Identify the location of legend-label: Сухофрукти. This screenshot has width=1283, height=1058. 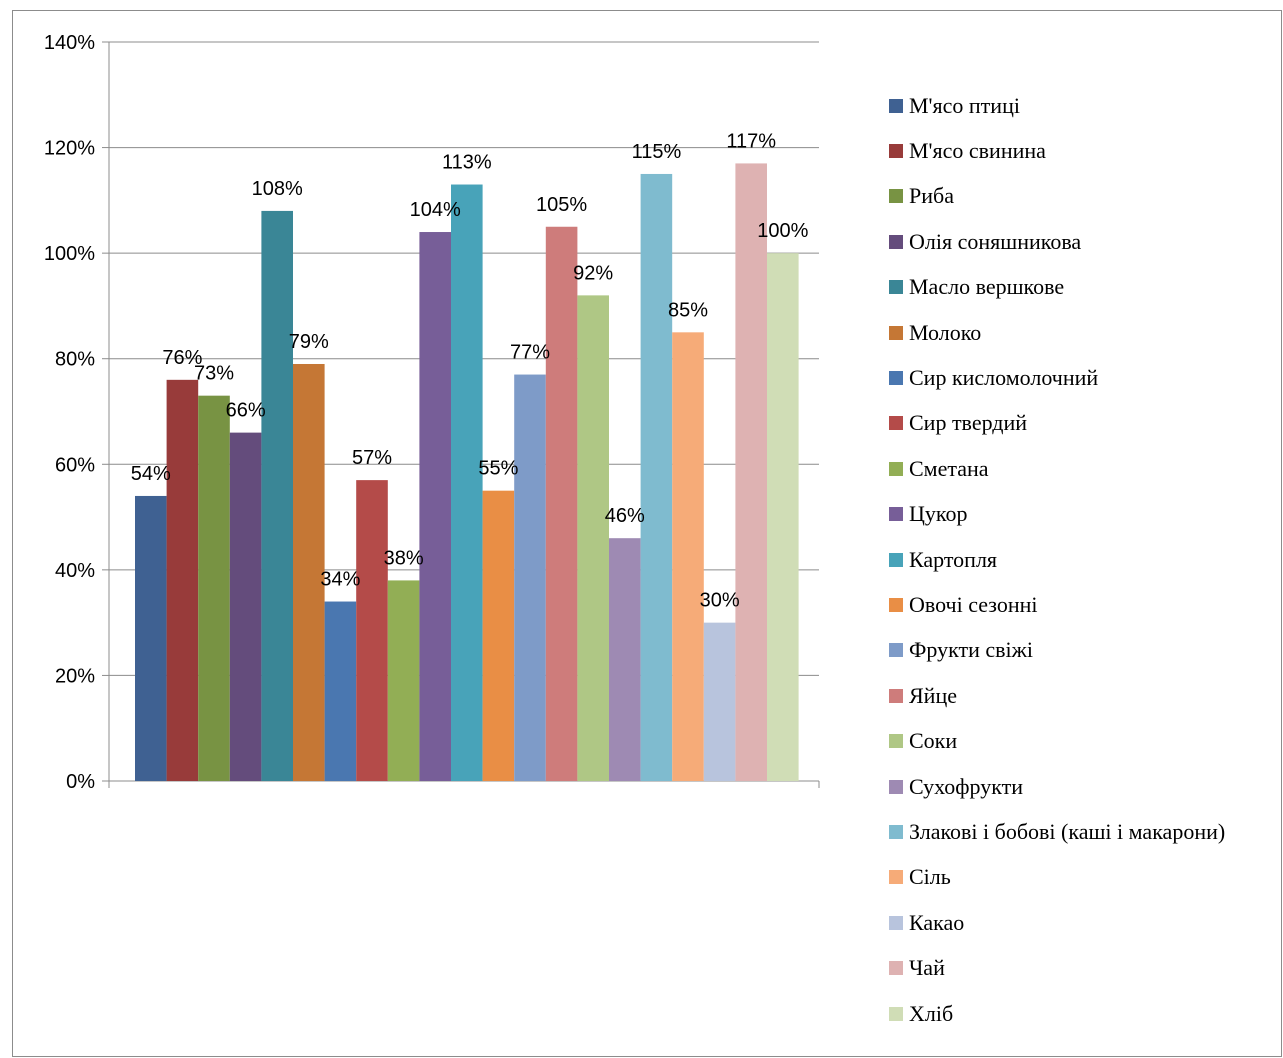
(966, 786).